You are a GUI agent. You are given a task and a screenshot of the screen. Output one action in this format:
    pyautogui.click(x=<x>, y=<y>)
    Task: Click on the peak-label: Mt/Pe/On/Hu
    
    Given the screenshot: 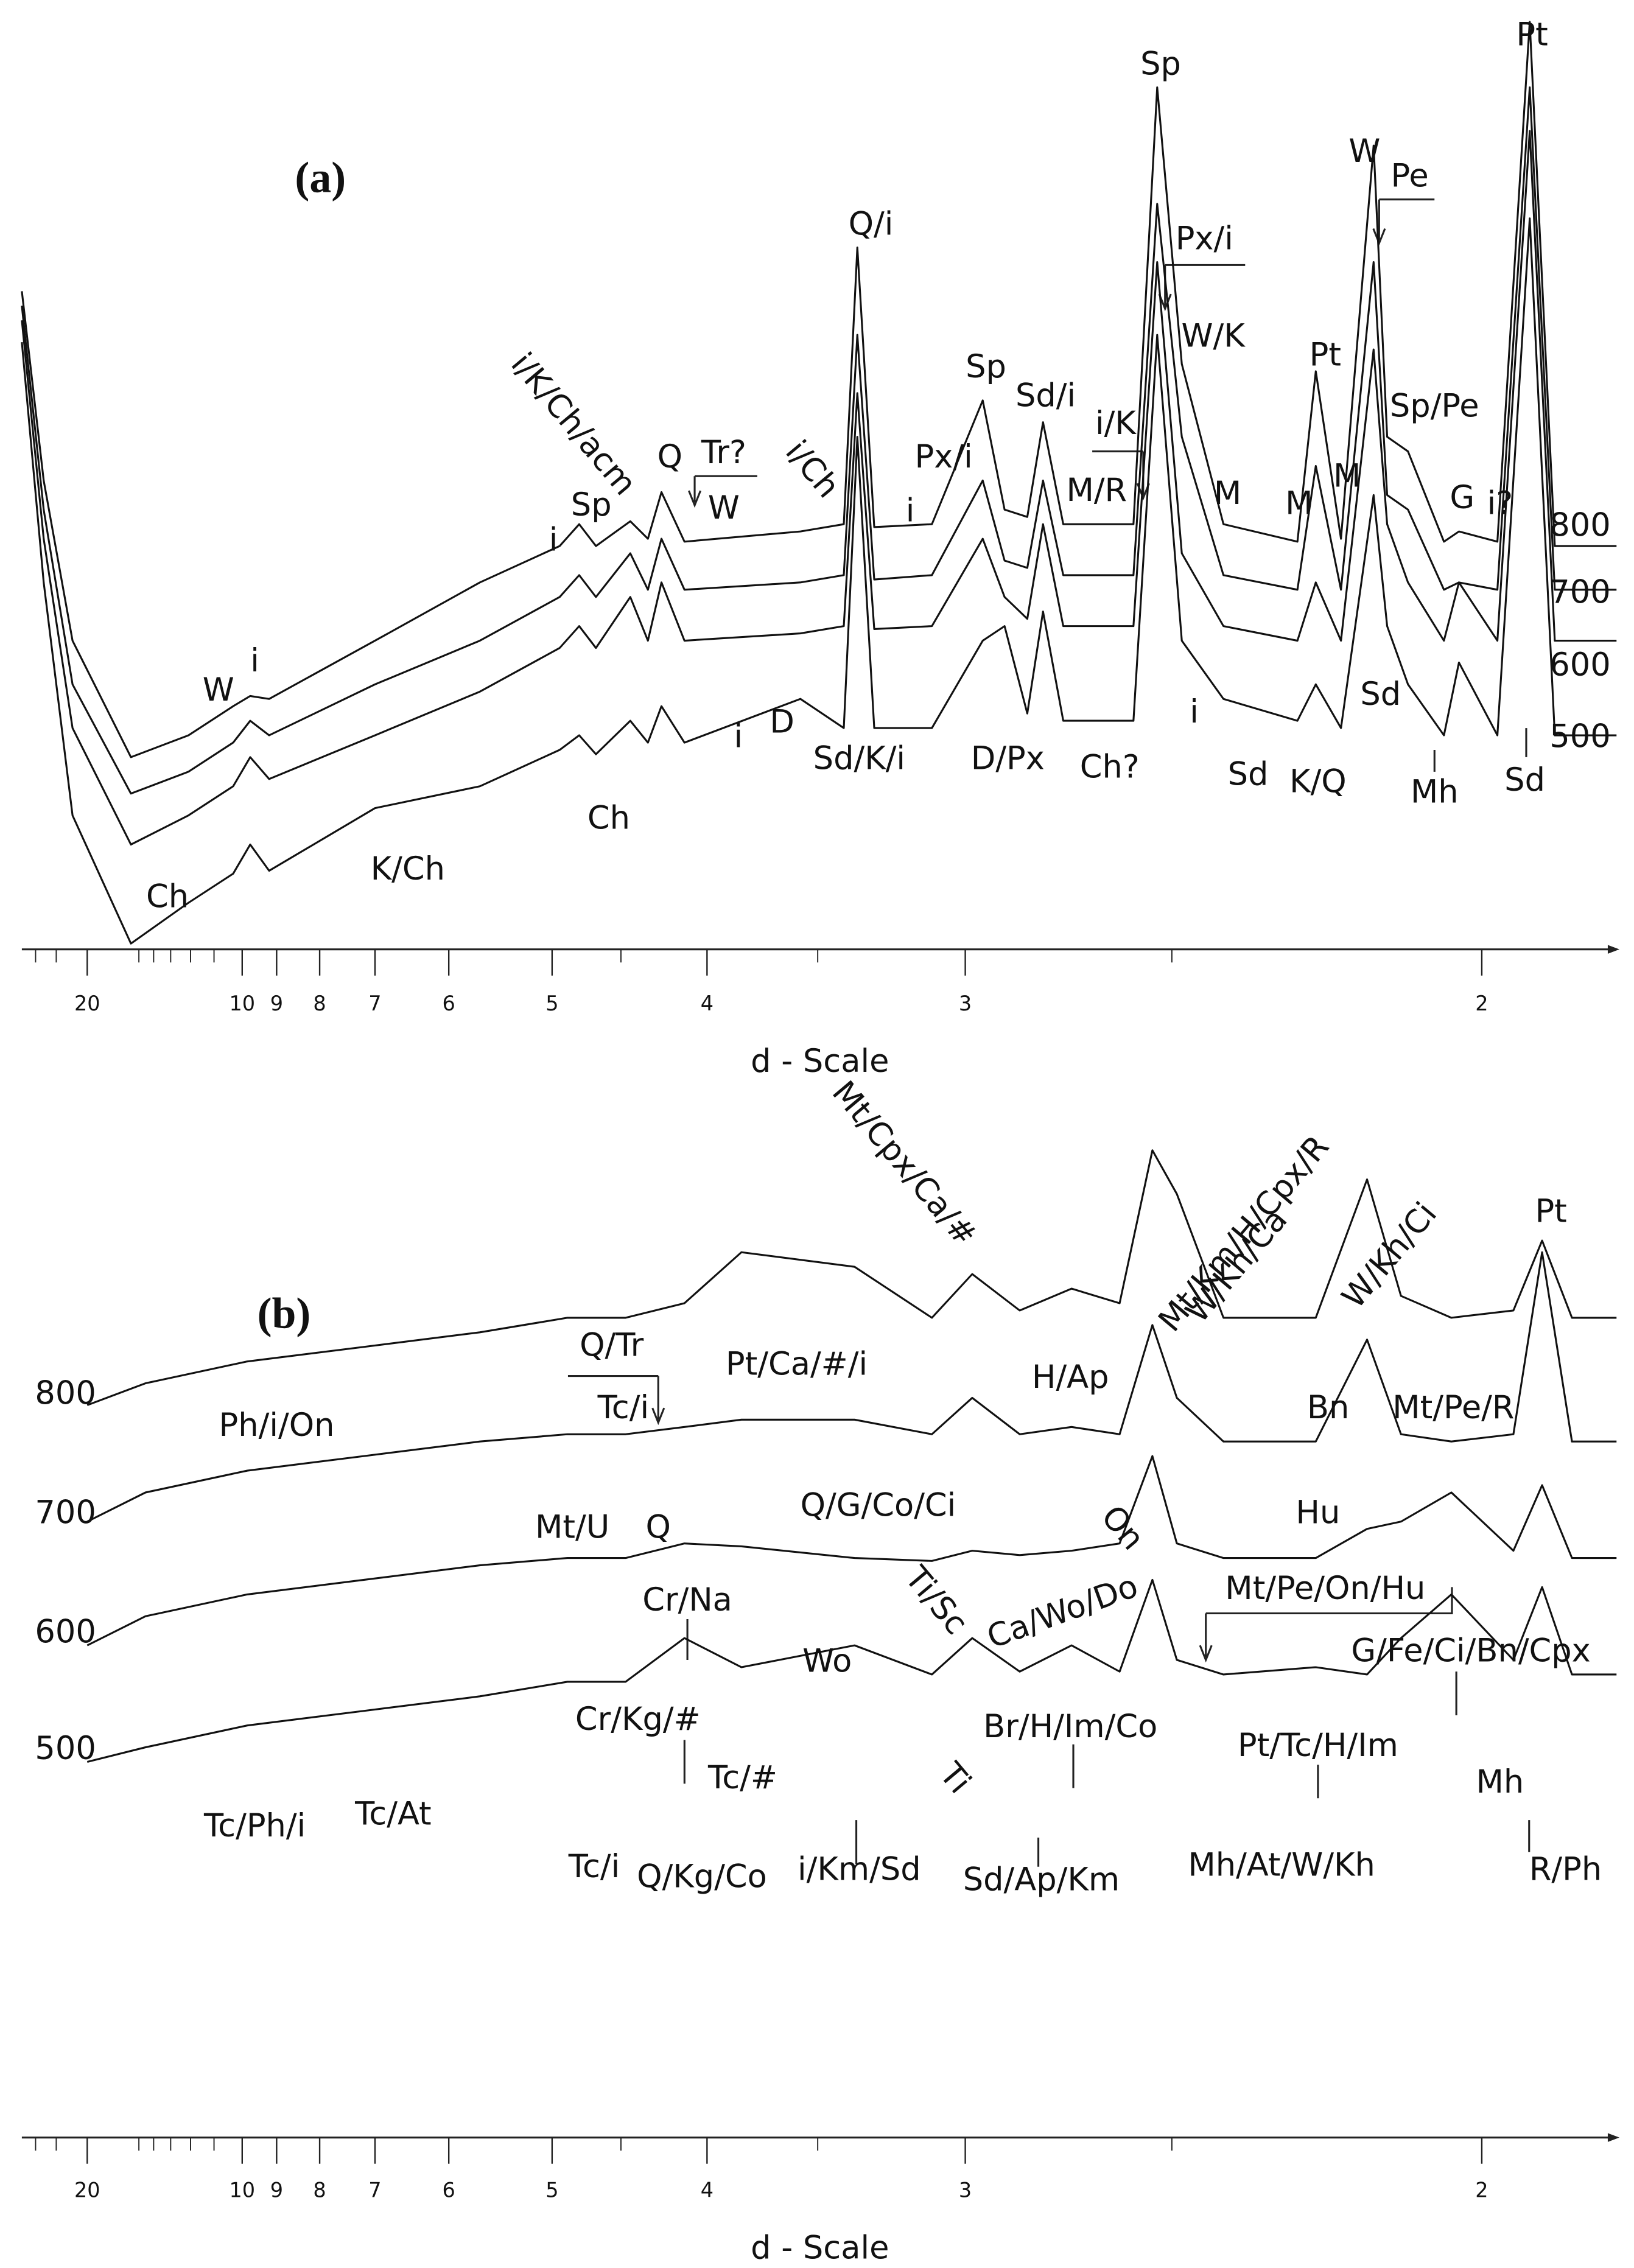 What is the action you would take?
    pyautogui.click(x=1325, y=1588)
    